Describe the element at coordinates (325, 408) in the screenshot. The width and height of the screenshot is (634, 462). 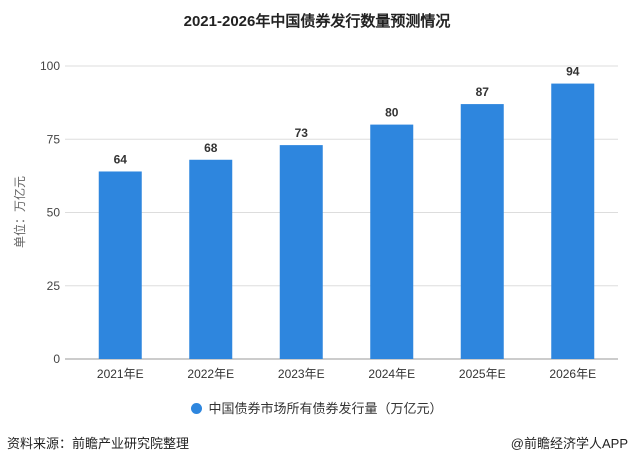
I see `legend-label: 中国债券市场所有债券发行量（万亿元）` at that location.